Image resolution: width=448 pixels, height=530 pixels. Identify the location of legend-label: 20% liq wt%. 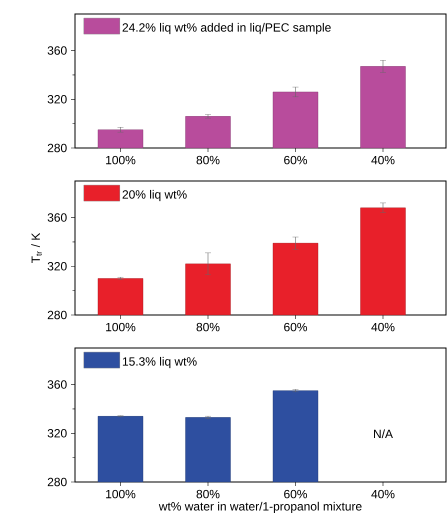
(154, 196).